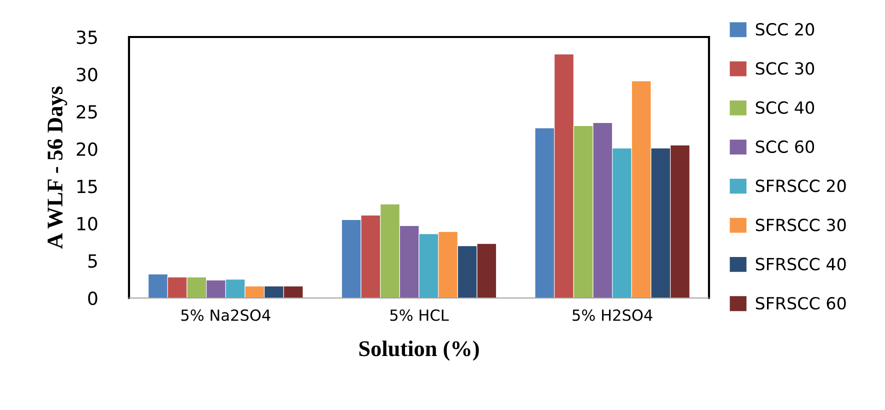  Describe the element at coordinates (785, 147) in the screenshot. I see `legend-label: SCC 60` at that location.